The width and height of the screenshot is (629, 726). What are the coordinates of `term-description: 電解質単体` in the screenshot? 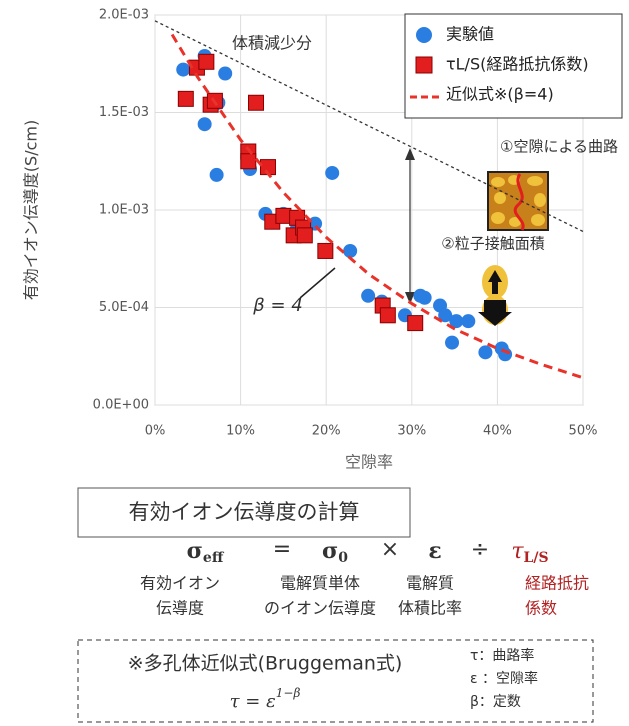 It's located at (320, 583).